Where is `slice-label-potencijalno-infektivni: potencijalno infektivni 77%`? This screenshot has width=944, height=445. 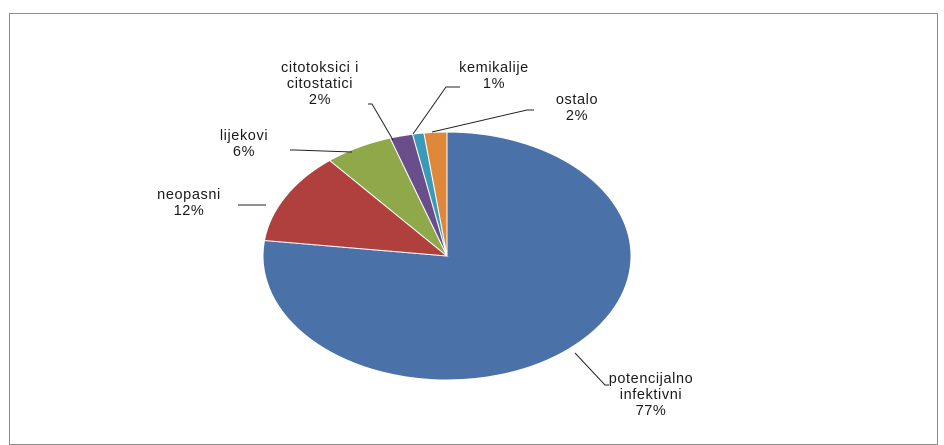
slice-label-potencijalno-infektivni: potencijalno infektivni 77% is located at coordinates (651, 395).